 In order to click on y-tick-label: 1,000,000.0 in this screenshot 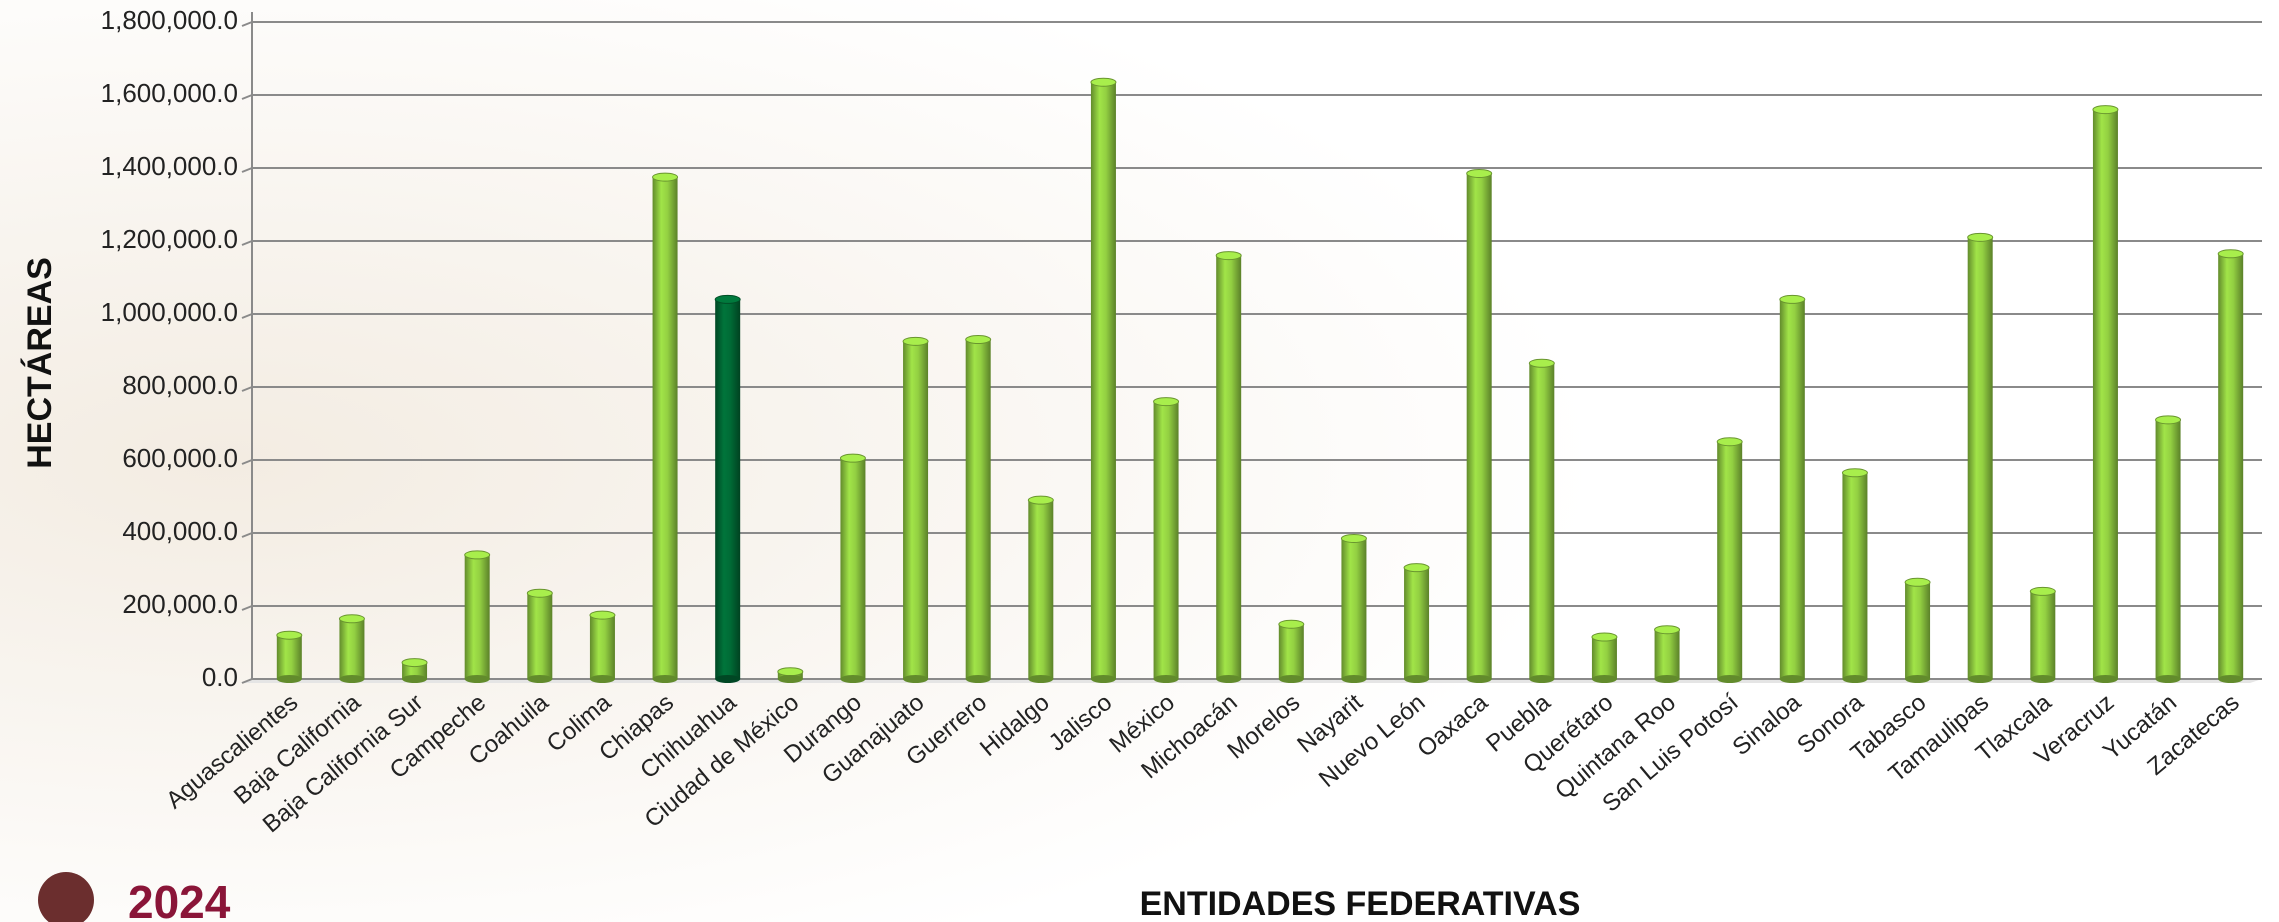, I will do `click(169, 312)`.